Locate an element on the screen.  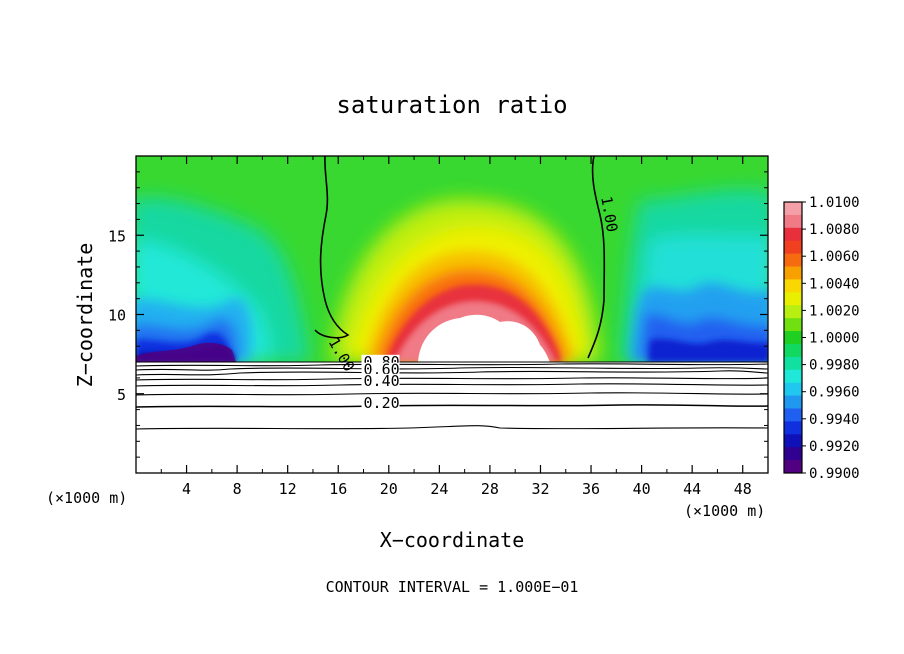
y-tick-label: 15 is located at coordinates (117, 236).